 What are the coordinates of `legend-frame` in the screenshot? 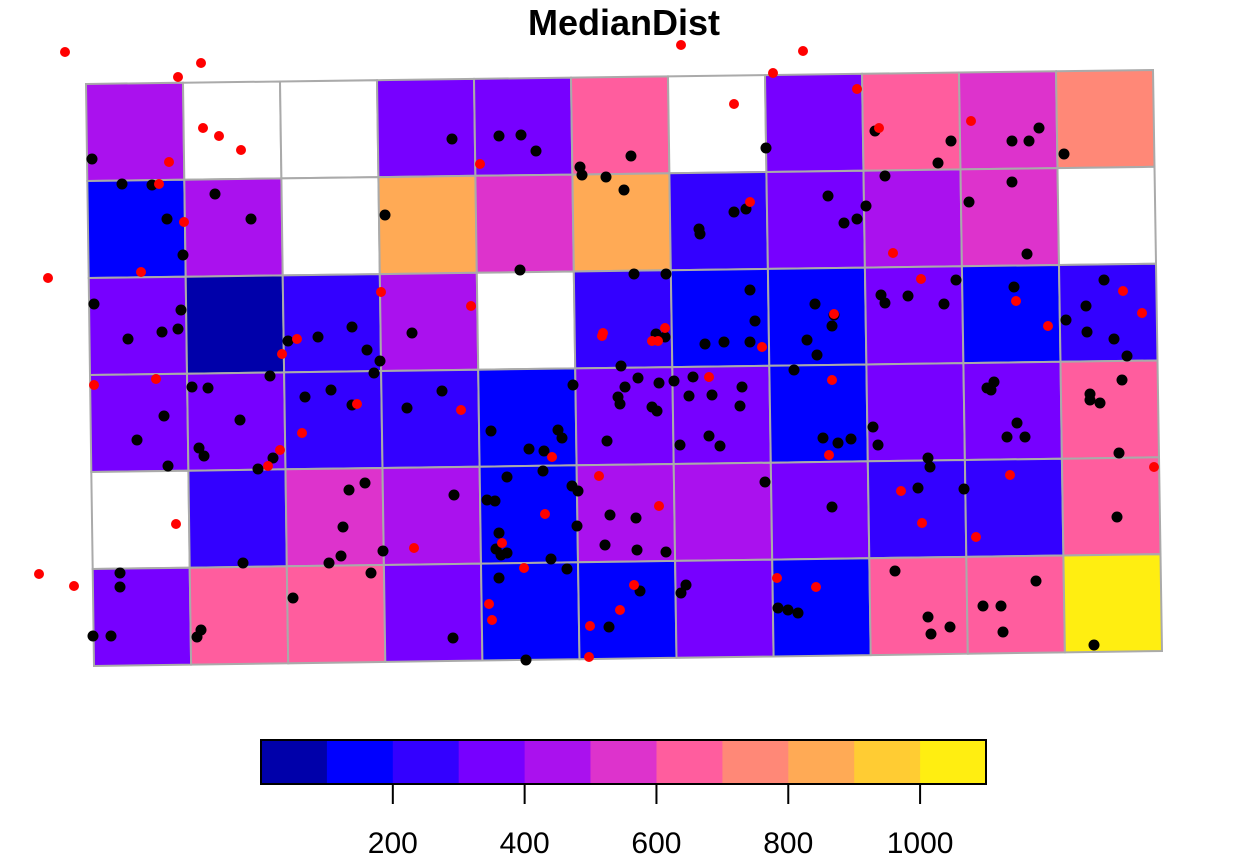 It's located at (623, 762).